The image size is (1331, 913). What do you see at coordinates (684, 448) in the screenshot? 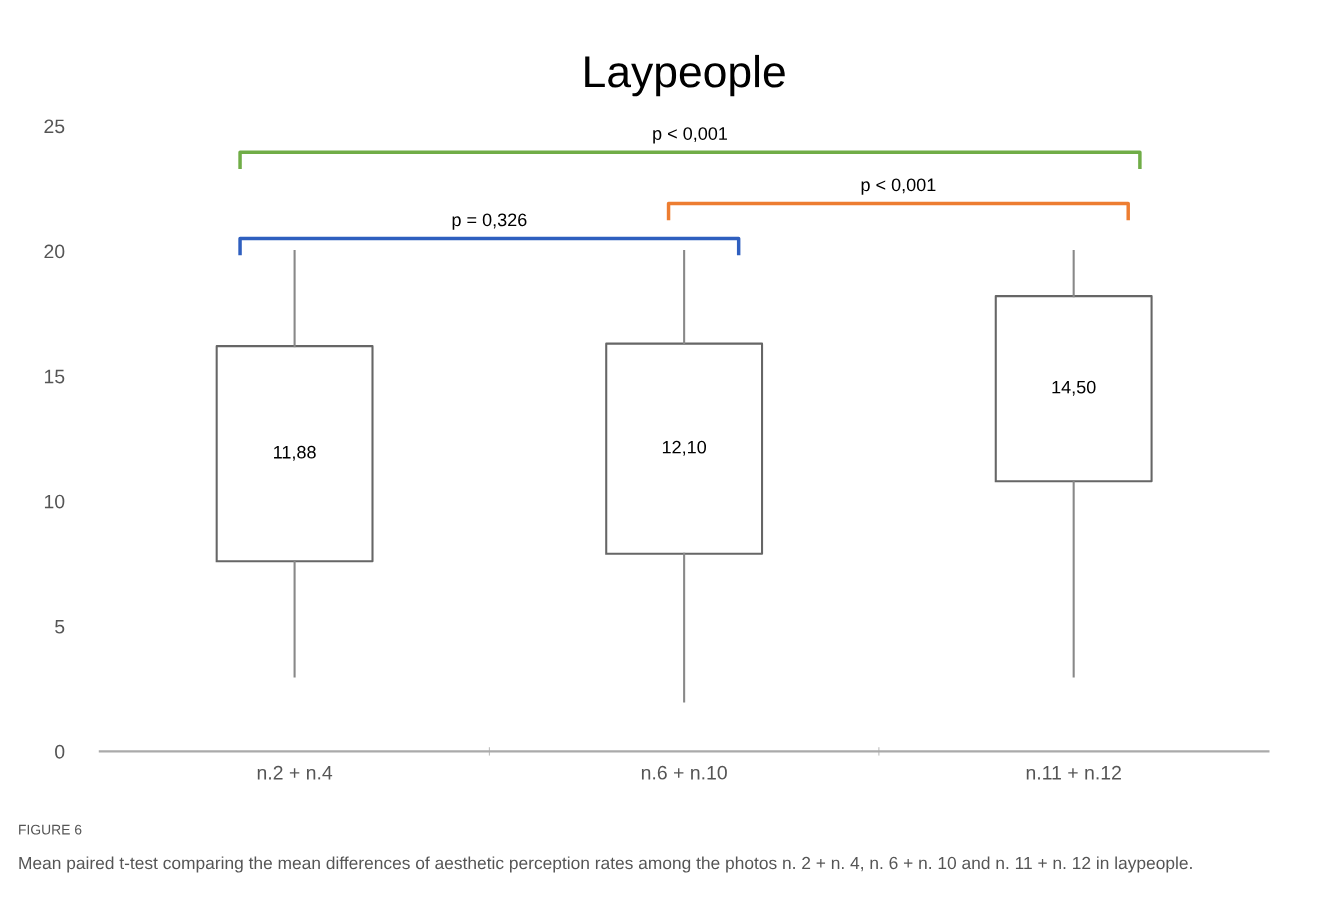
I see `annotation: 12,10` at bounding box center [684, 448].